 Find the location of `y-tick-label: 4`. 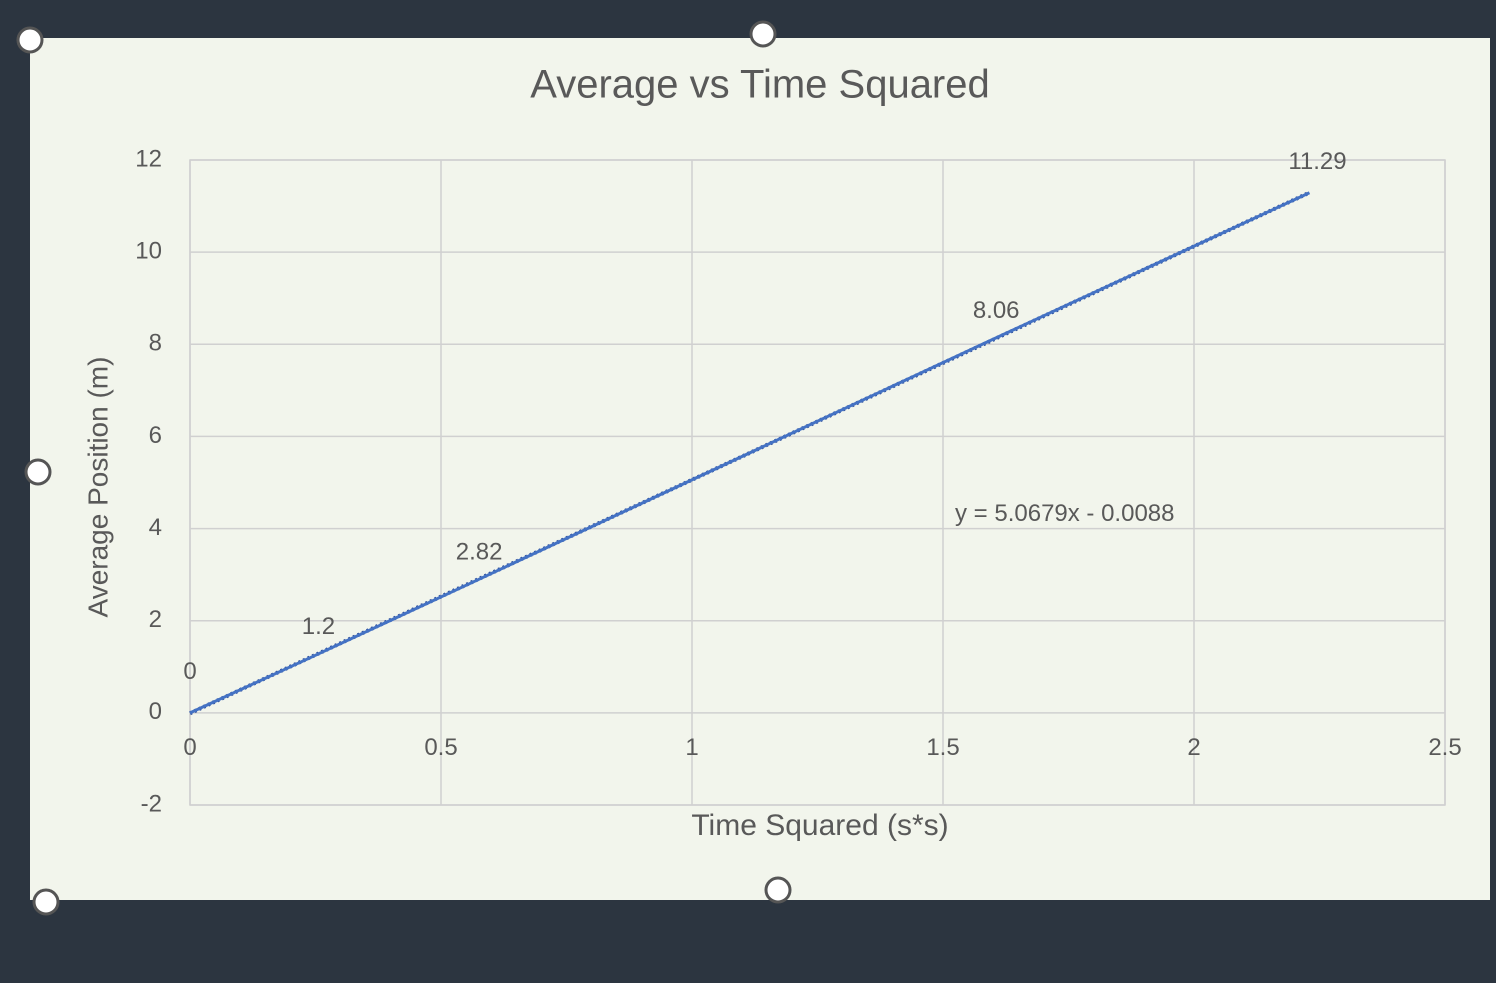

y-tick-label: 4 is located at coordinates (155, 527).